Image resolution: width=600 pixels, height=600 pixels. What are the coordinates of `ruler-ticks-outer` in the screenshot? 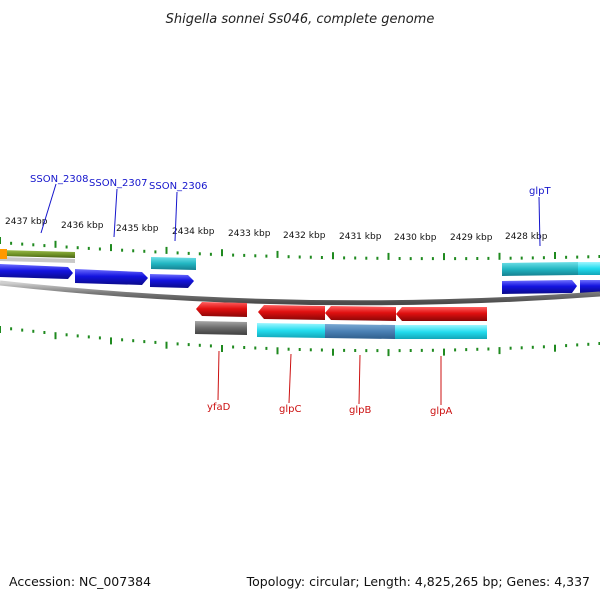 It's located at (300, 249).